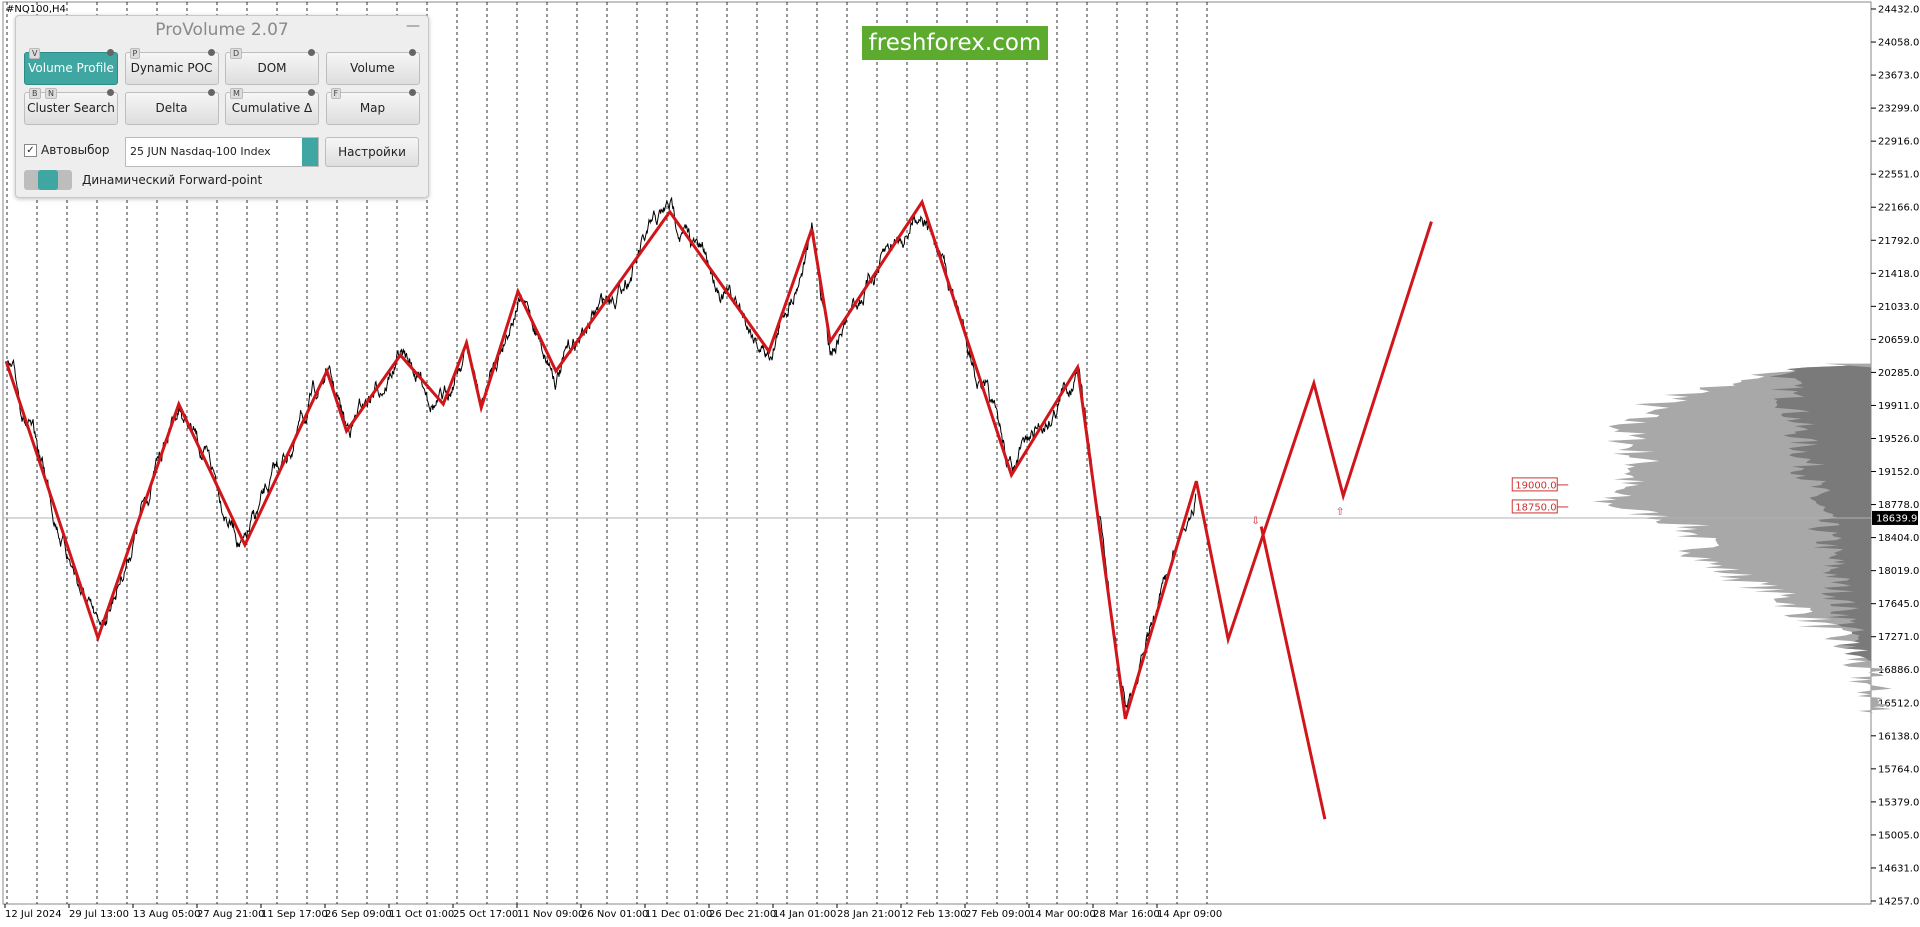 The height and width of the screenshot is (927, 1920). I want to click on hotkey: N, so click(51, 93).